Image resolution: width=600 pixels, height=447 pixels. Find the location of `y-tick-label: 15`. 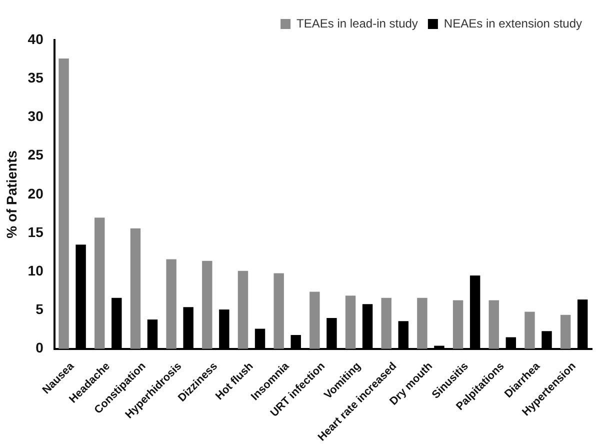

y-tick-label: 15 is located at coordinates (36, 232).